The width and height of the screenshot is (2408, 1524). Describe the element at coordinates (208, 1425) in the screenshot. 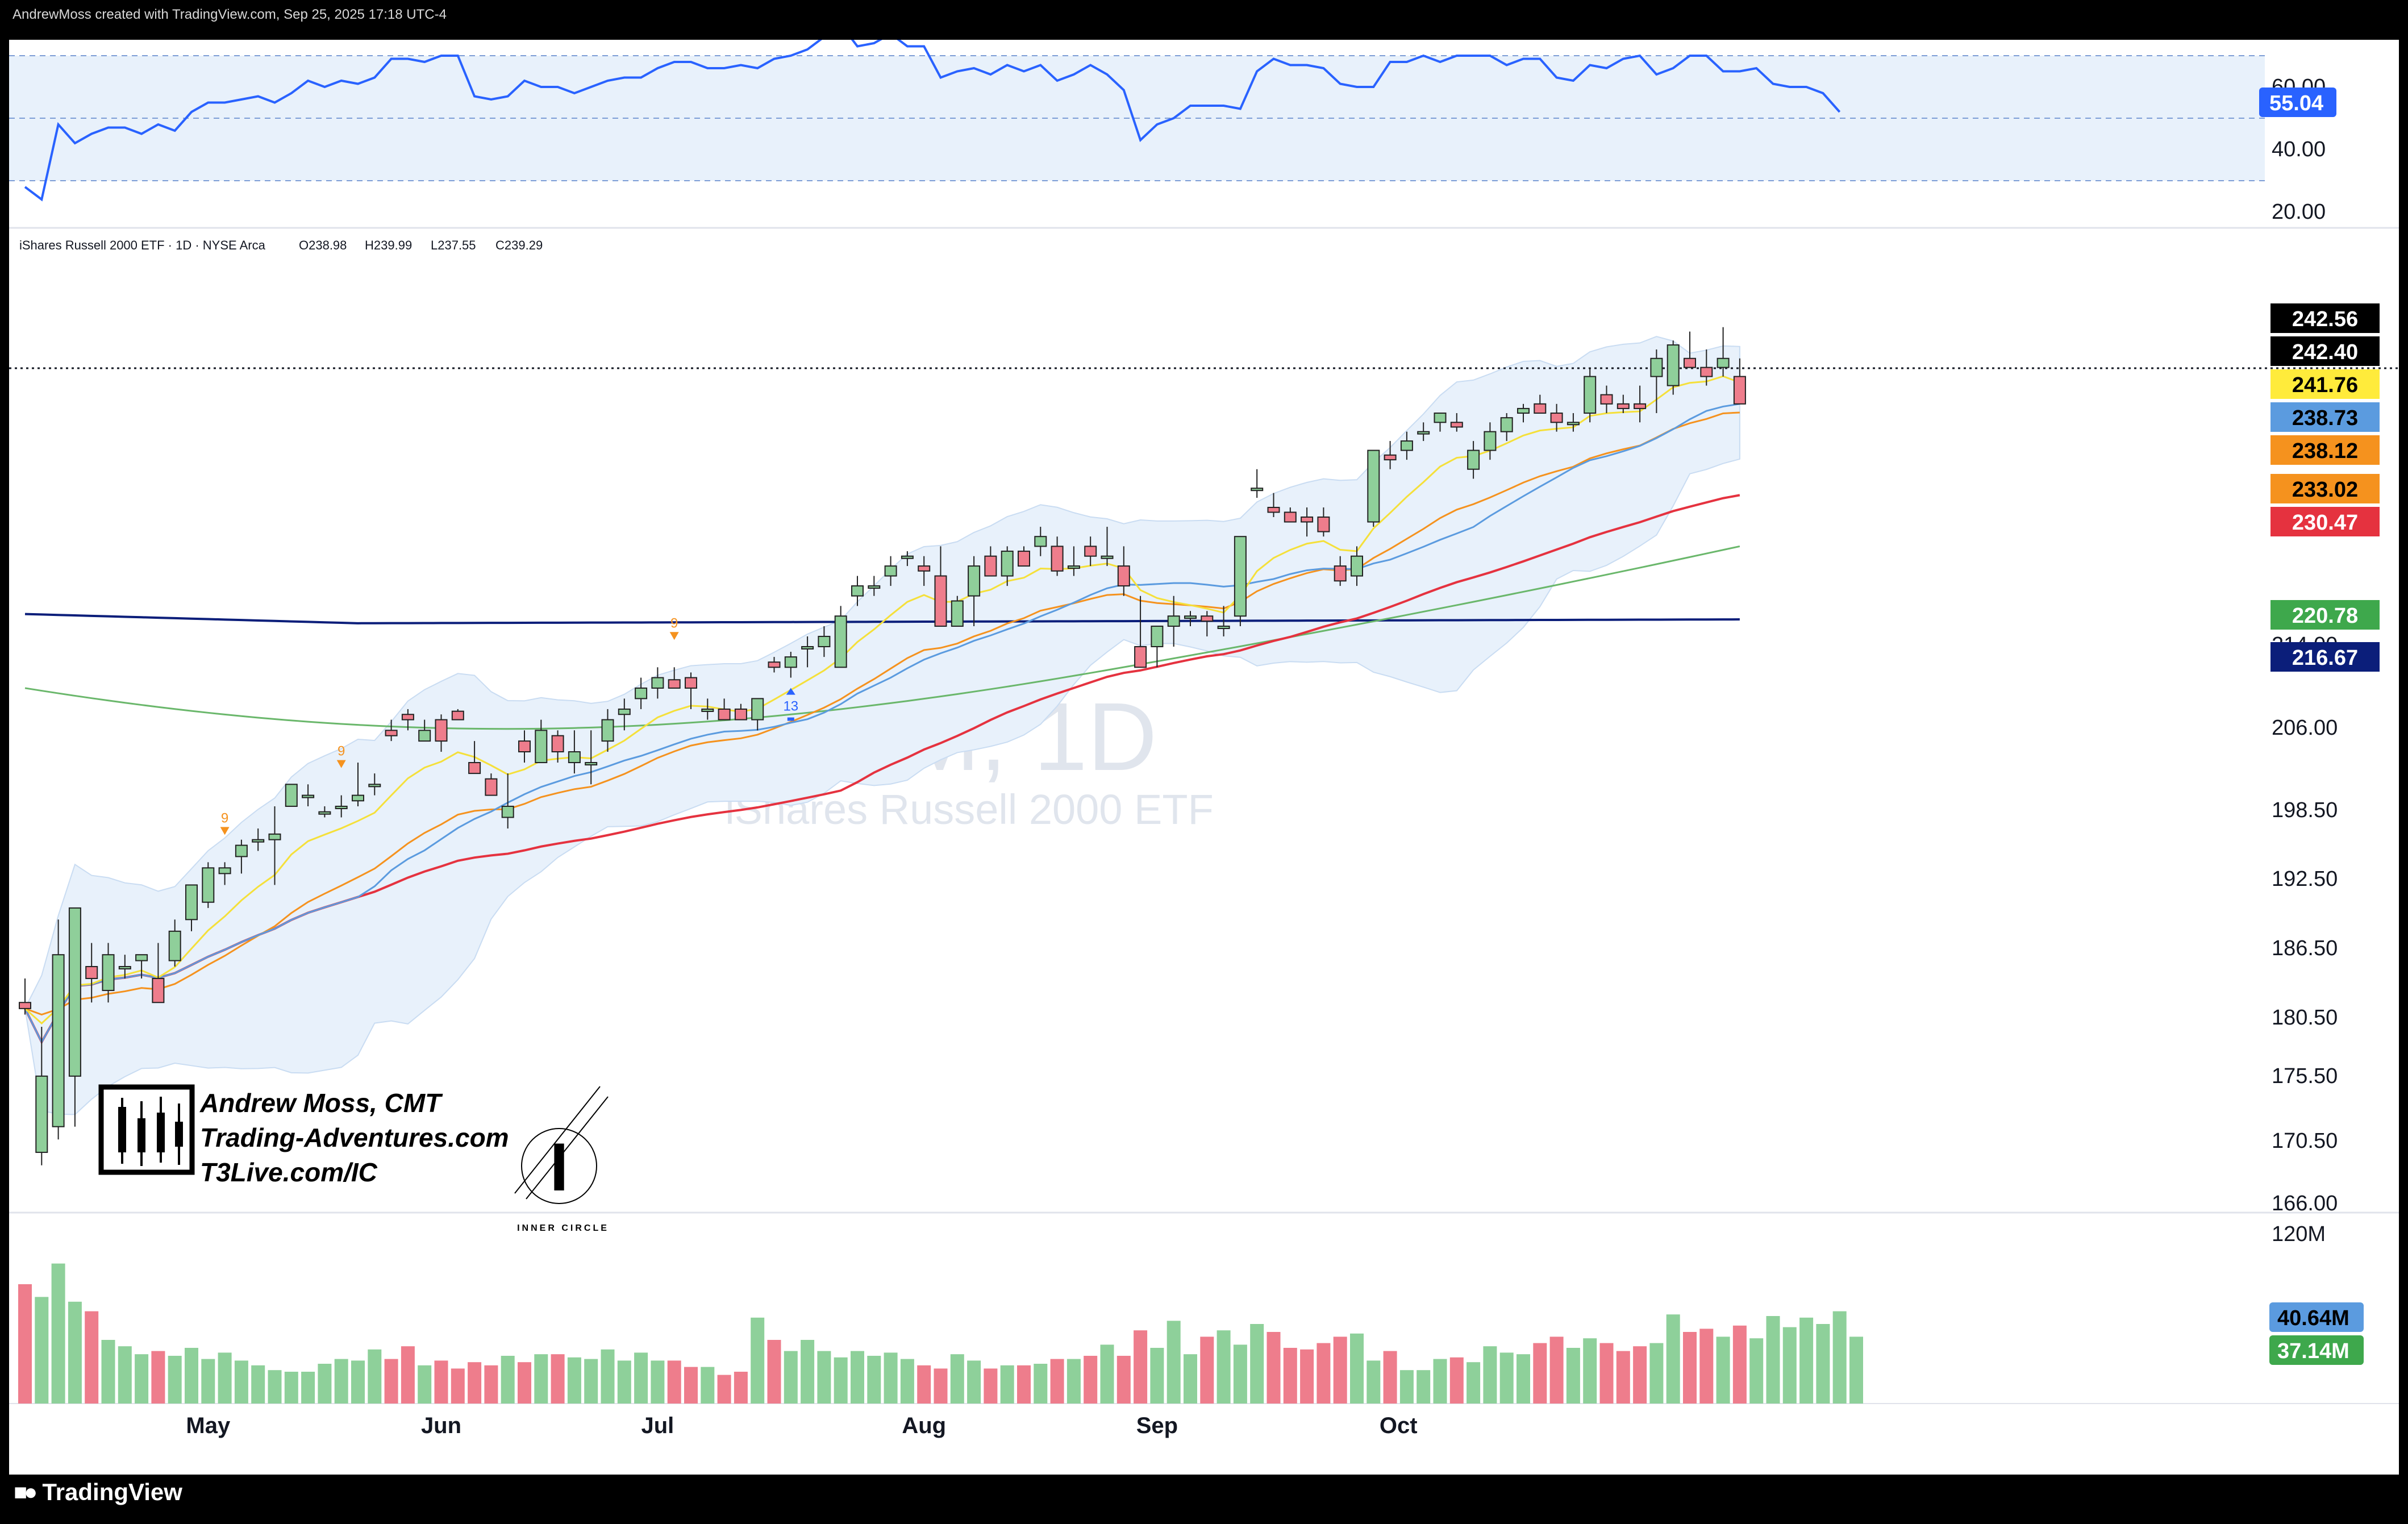

I see `time-tick-label: May` at that location.